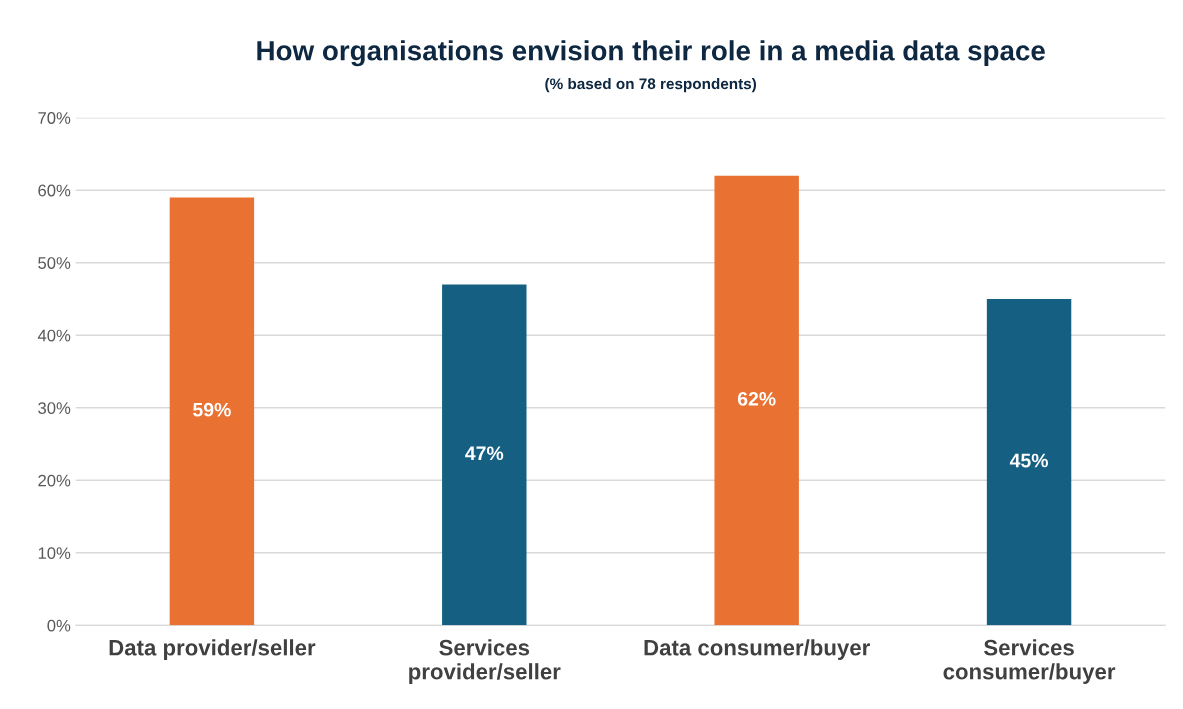 This screenshot has height=709, width=1183. What do you see at coordinates (1029, 661) in the screenshot?
I see `x-tick-label: Services consumer/buyer` at bounding box center [1029, 661].